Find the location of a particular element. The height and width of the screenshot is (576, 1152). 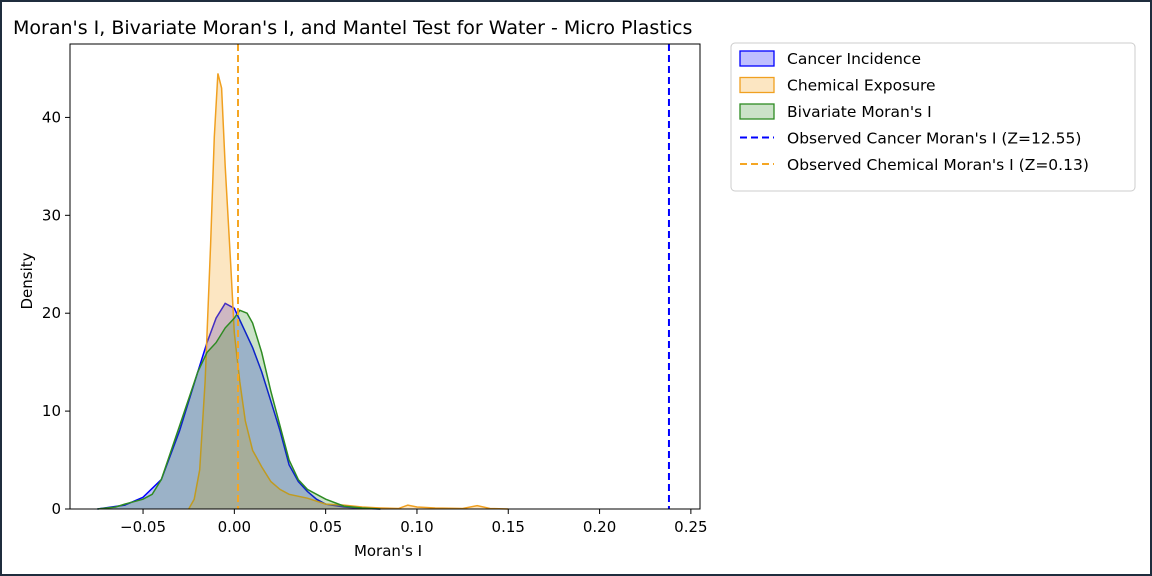

legend-box is located at coordinates (933, 117).